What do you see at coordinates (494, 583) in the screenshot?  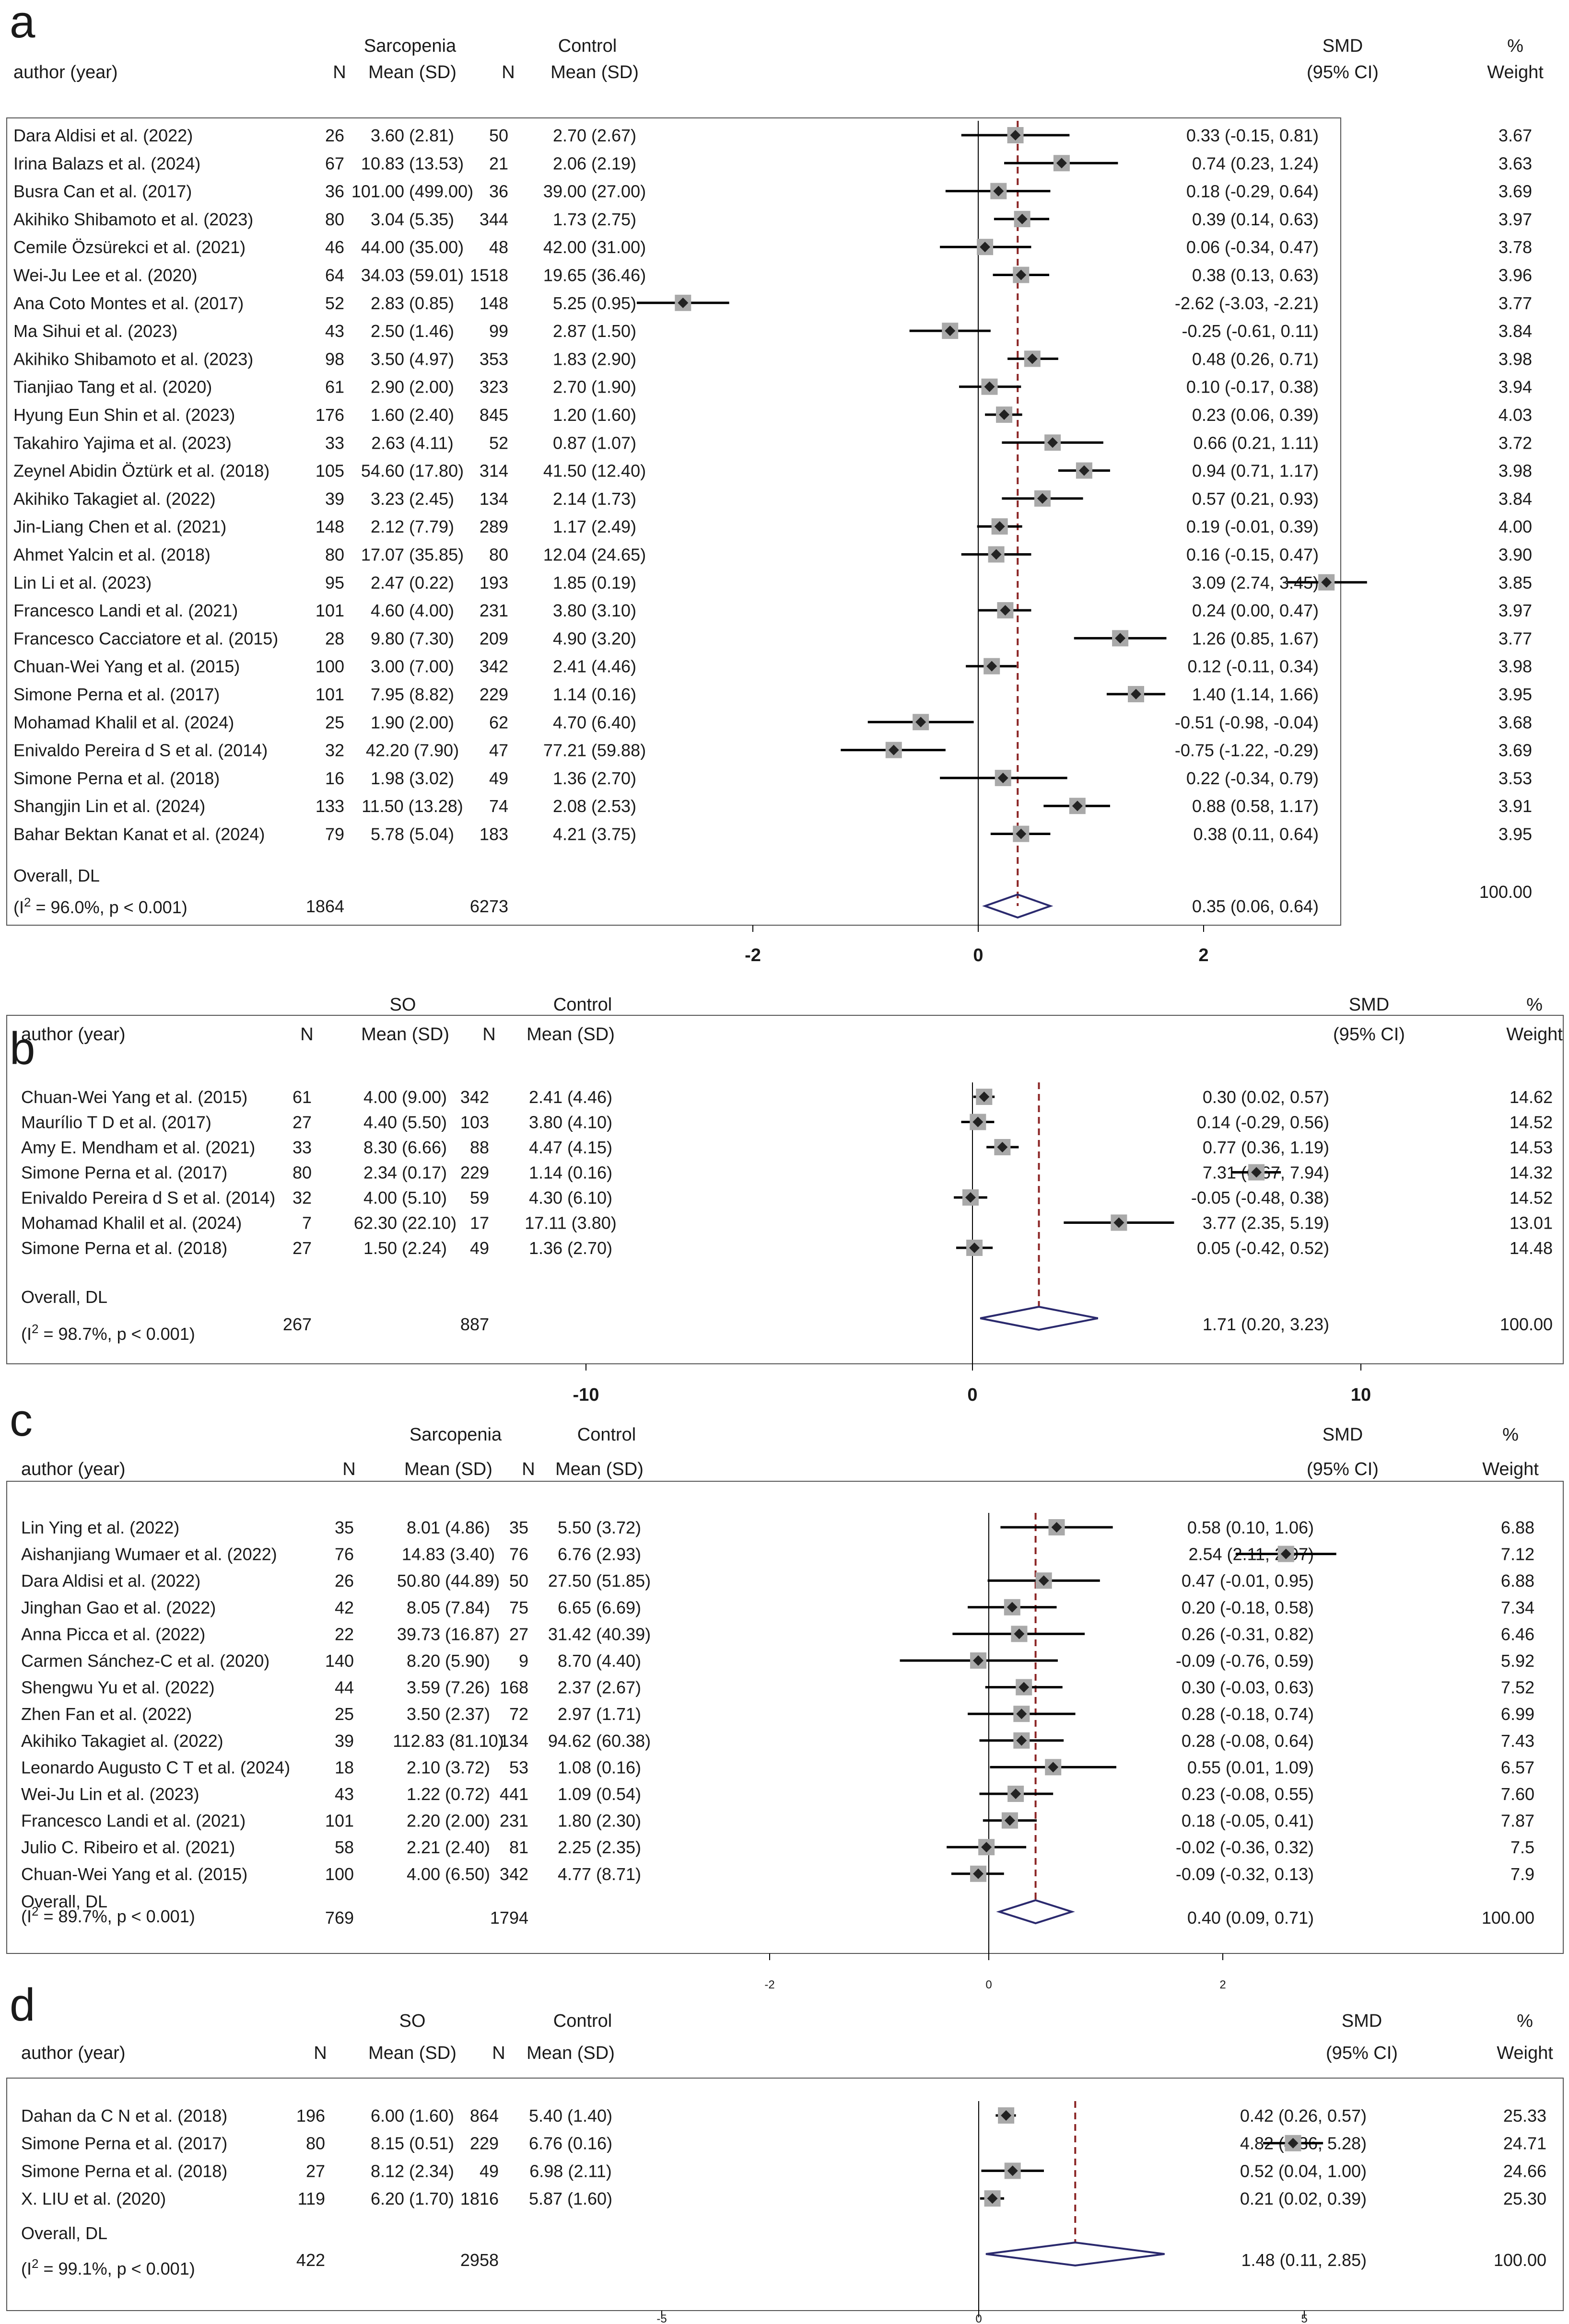 I see `study-n2: 193` at bounding box center [494, 583].